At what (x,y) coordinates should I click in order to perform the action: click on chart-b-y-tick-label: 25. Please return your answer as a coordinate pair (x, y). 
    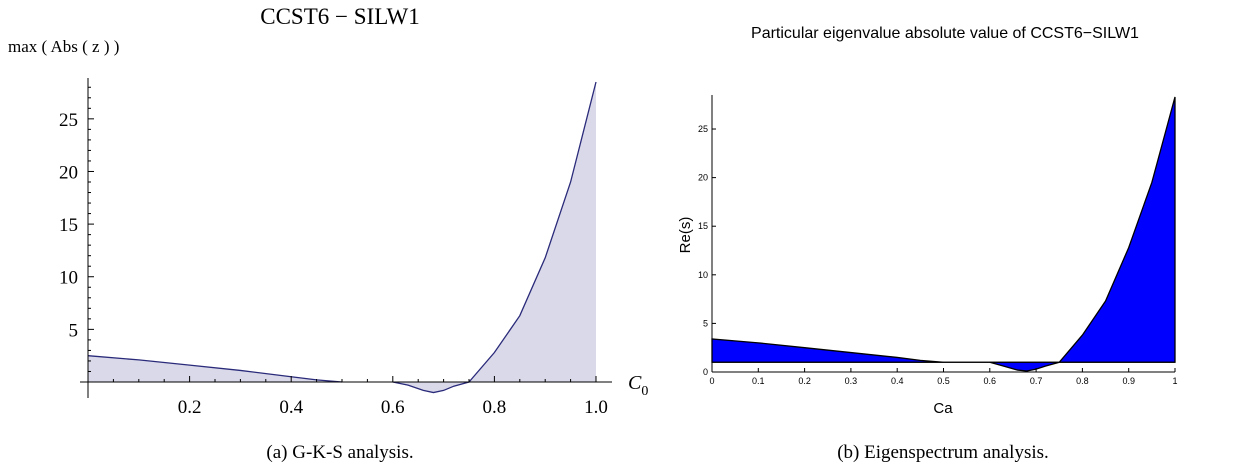
    Looking at the image, I should click on (703, 129).